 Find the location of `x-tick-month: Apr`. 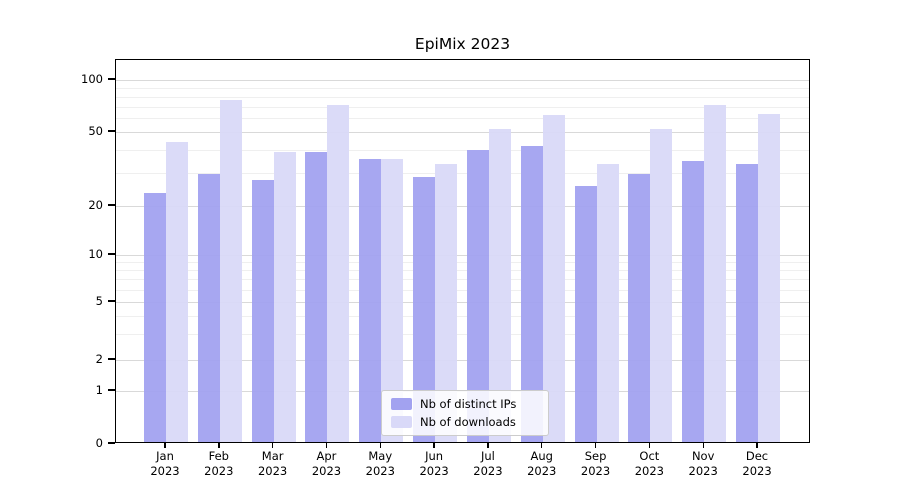

x-tick-month: Apr is located at coordinates (326, 456).